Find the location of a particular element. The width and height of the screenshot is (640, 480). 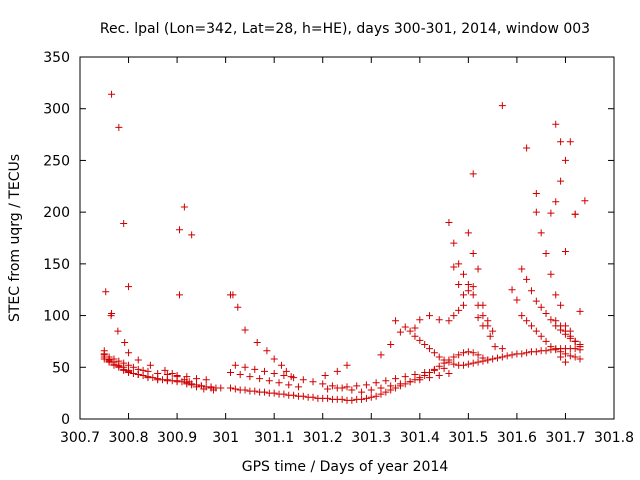

y-tick-label: 0 is located at coordinates (65, 420).